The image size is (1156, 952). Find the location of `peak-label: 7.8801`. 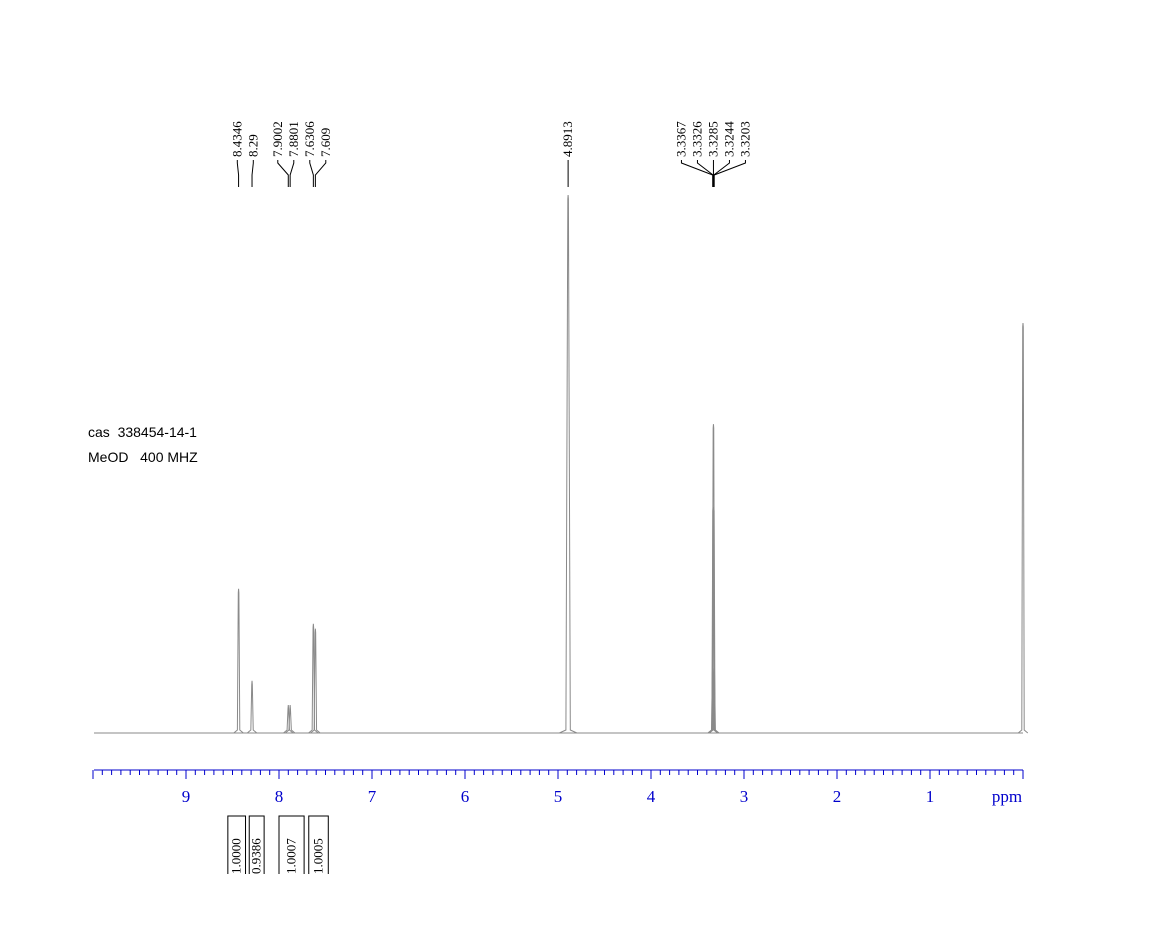

peak-label: 7.8801 is located at coordinates (293, 139).